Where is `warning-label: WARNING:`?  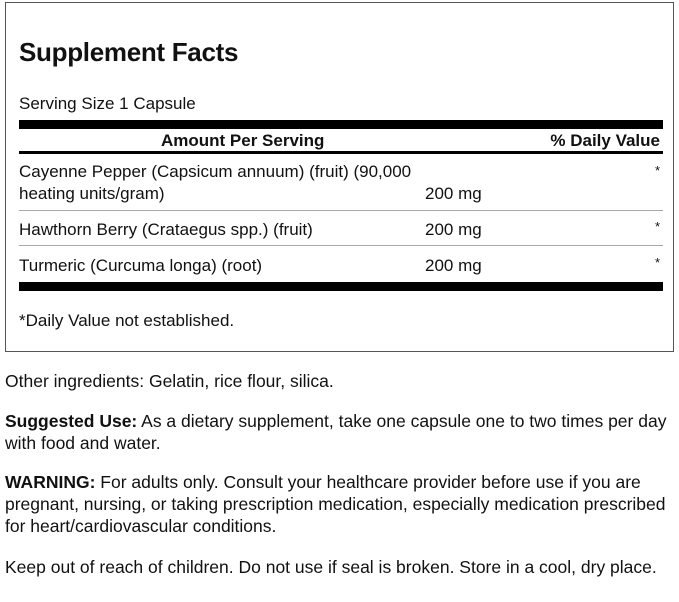 warning-label: WARNING: is located at coordinates (50, 482).